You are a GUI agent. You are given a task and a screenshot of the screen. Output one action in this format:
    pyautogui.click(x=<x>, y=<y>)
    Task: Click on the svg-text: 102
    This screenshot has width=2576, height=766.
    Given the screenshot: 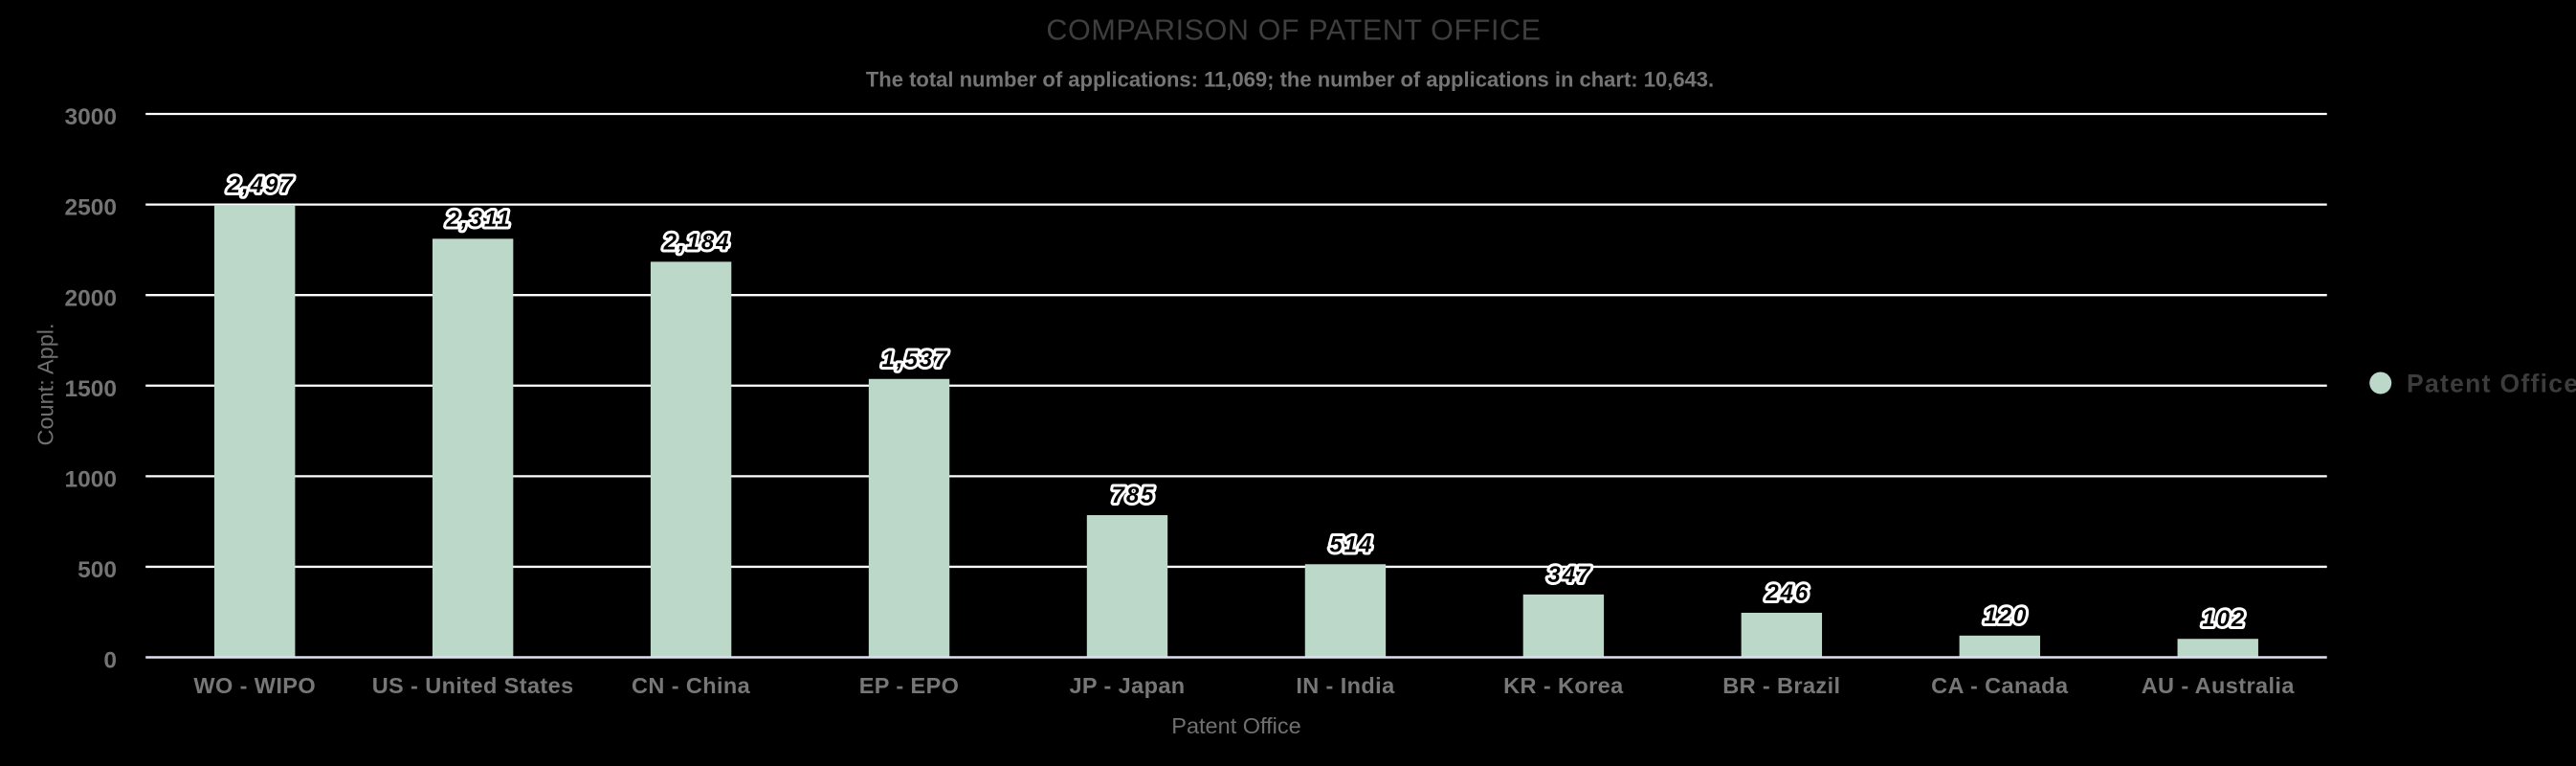 What is the action you would take?
    pyautogui.click(x=2224, y=619)
    